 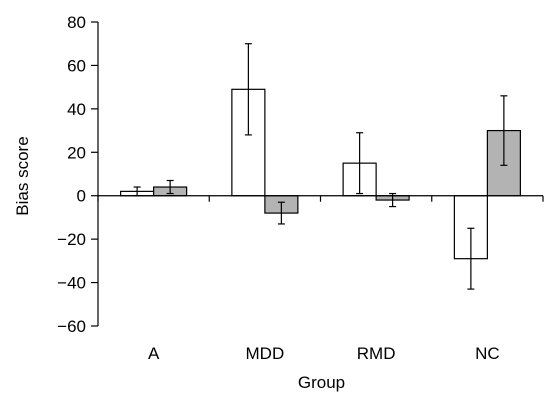 What do you see at coordinates (76, 109) in the screenshot?
I see `y-tick-label: 40` at bounding box center [76, 109].